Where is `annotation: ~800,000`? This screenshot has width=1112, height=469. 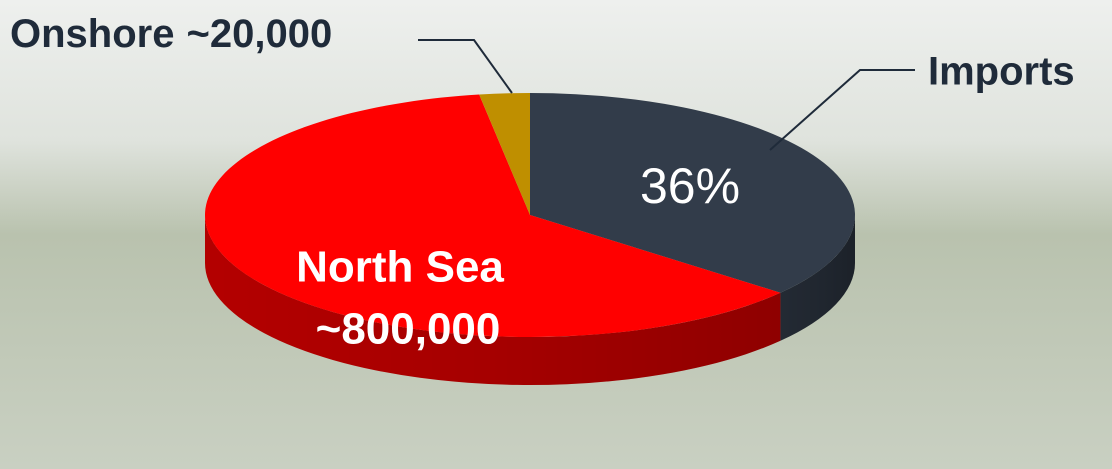
annotation: ~800,000 is located at coordinates (408, 329).